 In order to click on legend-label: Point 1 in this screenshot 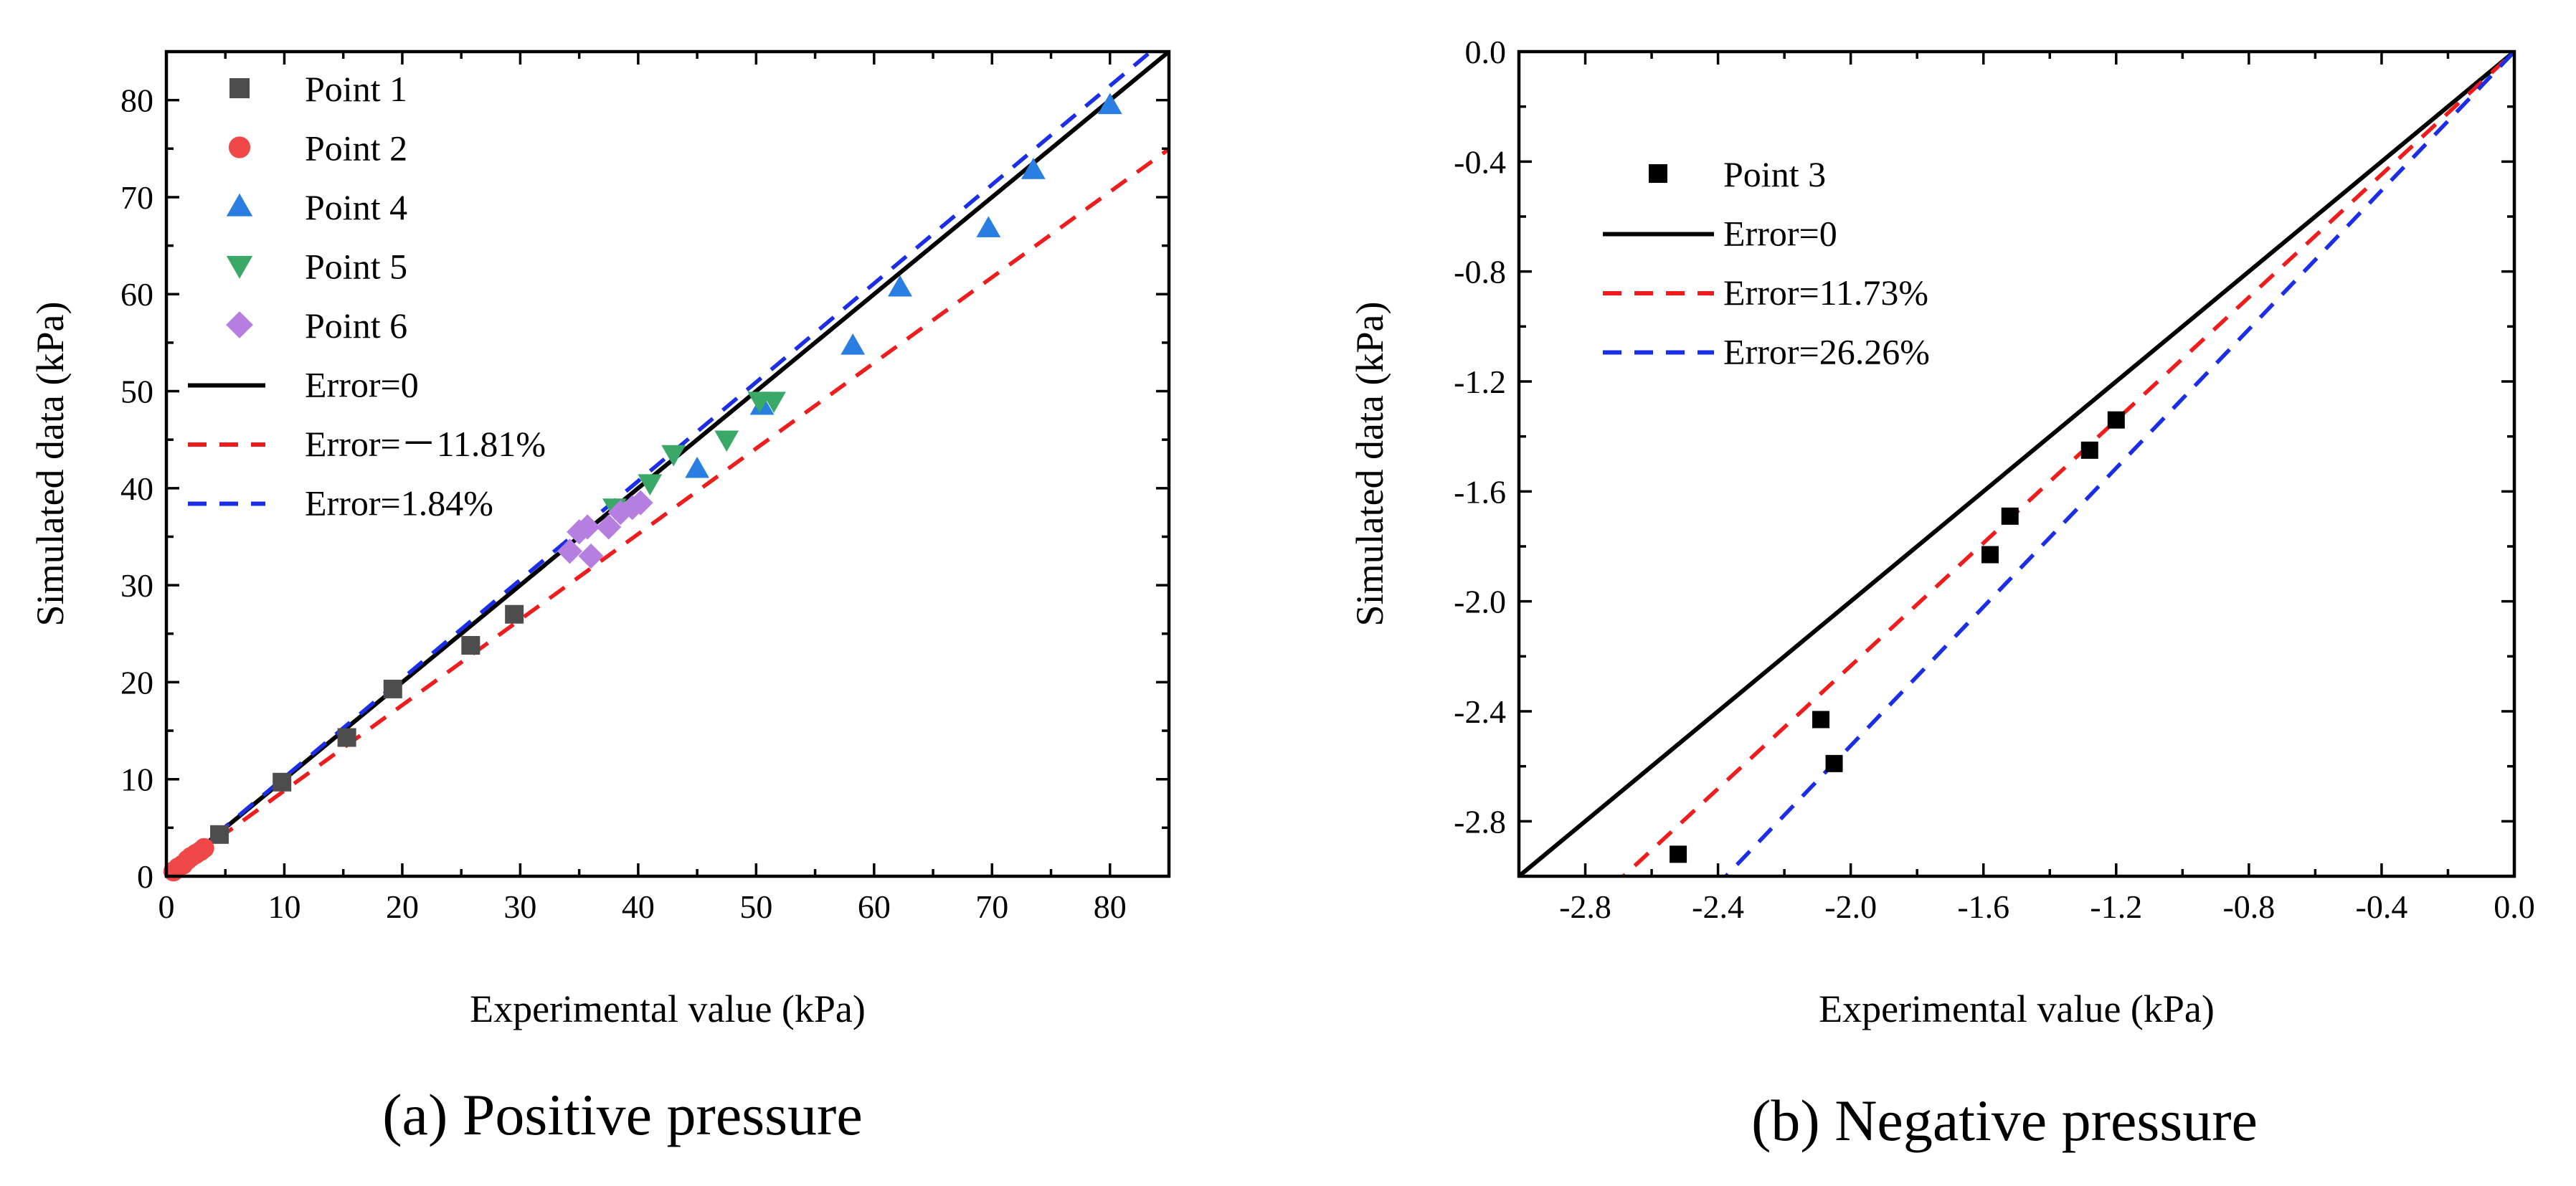, I will do `click(356, 89)`.